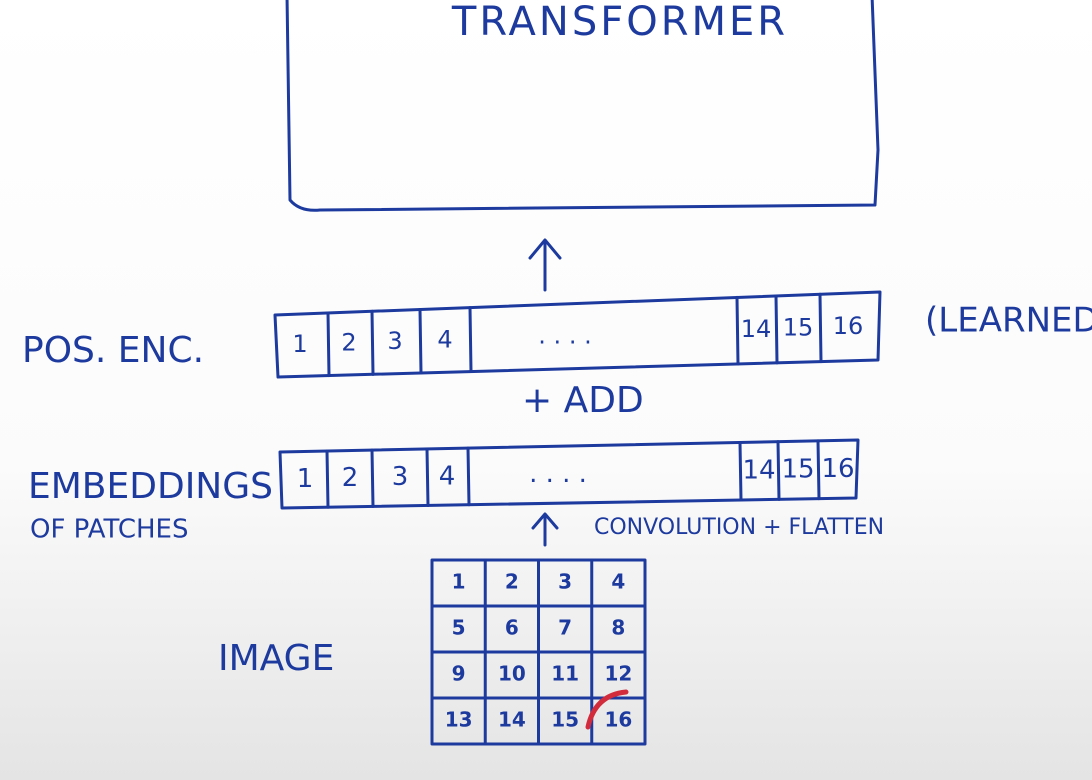  I want to click on grid-cell-label: 15, so click(565, 720).